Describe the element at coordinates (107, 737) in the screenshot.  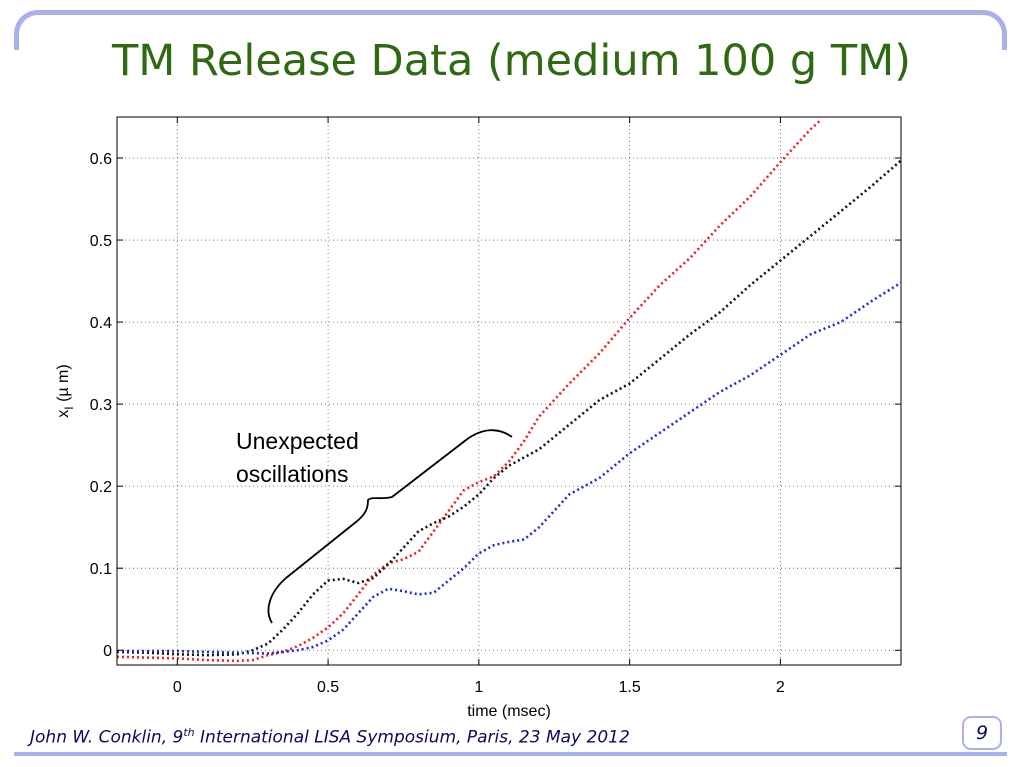
I see `footer-author: John W. Conklin, 9` at that location.